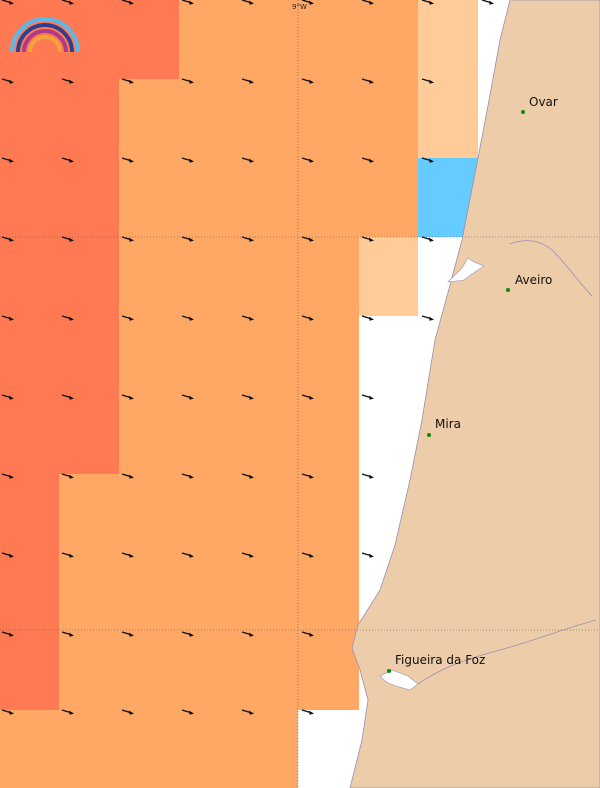  What do you see at coordinates (533, 280) in the screenshot?
I see `city-label-aveiro: Aveiro` at bounding box center [533, 280].